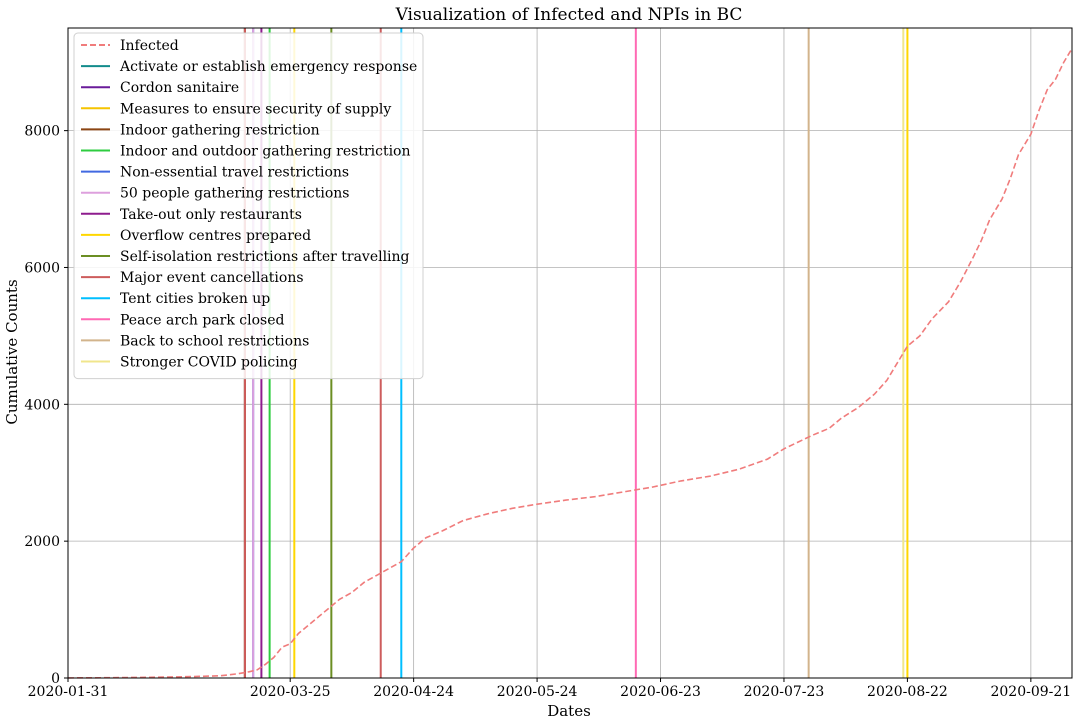 The image size is (1079, 724). What do you see at coordinates (255, 109) in the screenshot?
I see `legend-entry-label: Measures to ensure security of supply` at bounding box center [255, 109].